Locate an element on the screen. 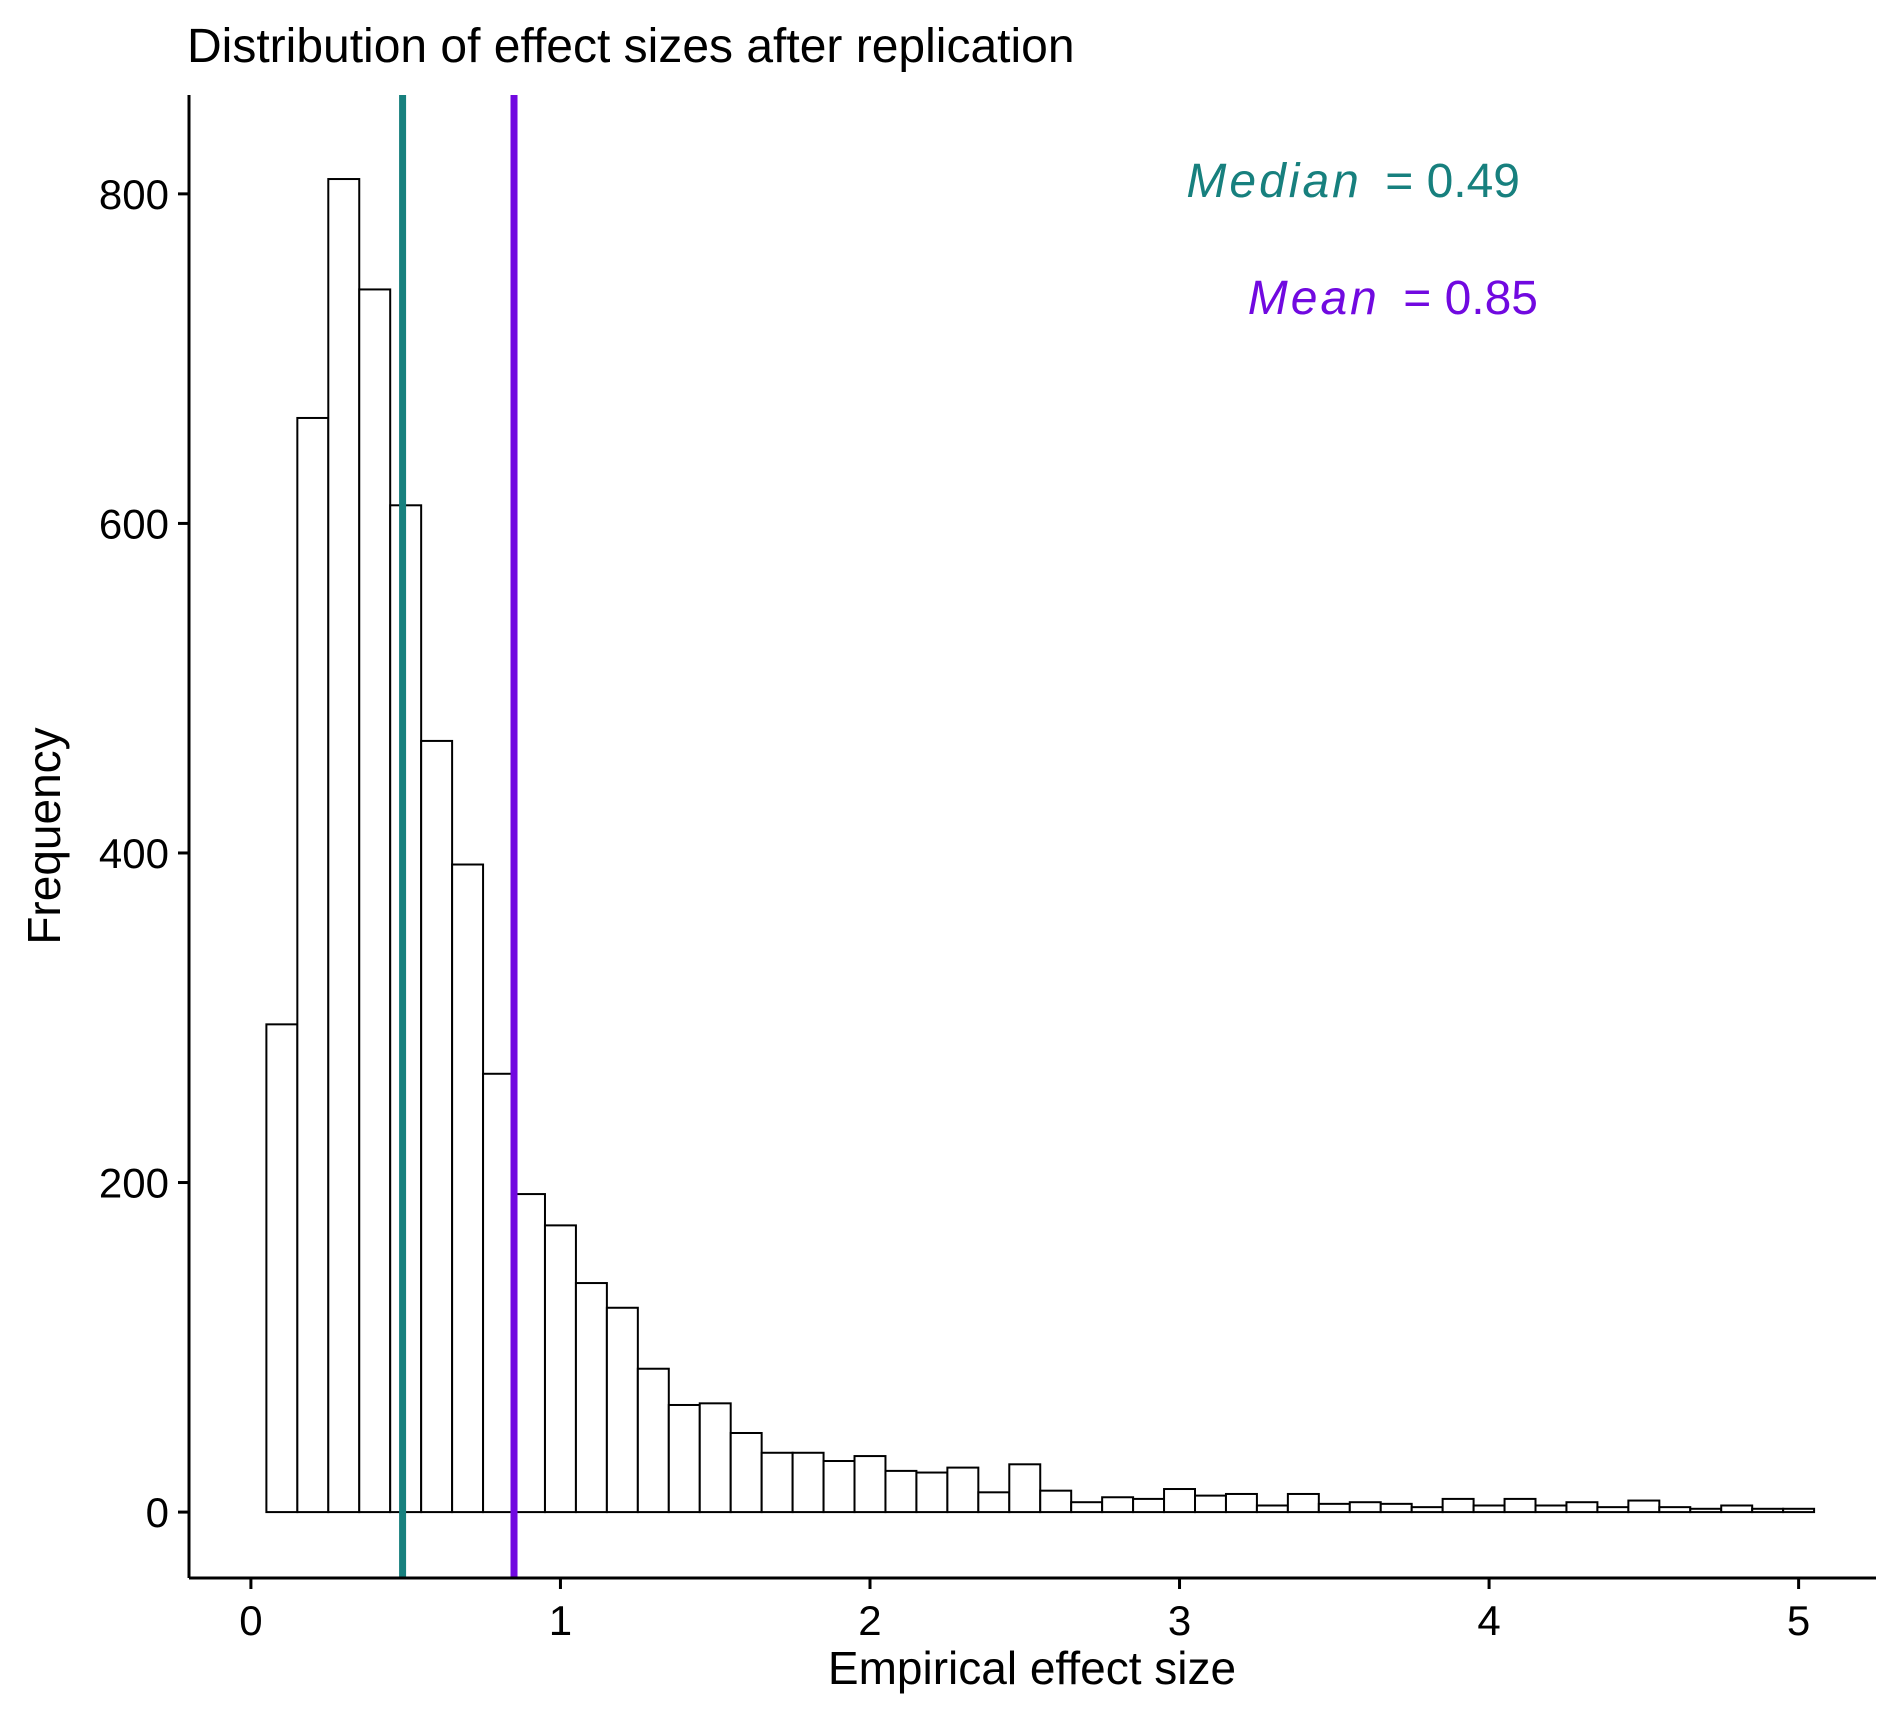 This screenshot has height=1724, width=1895. median-annotation: Median = 0.49 is located at coordinates (1353, 181).